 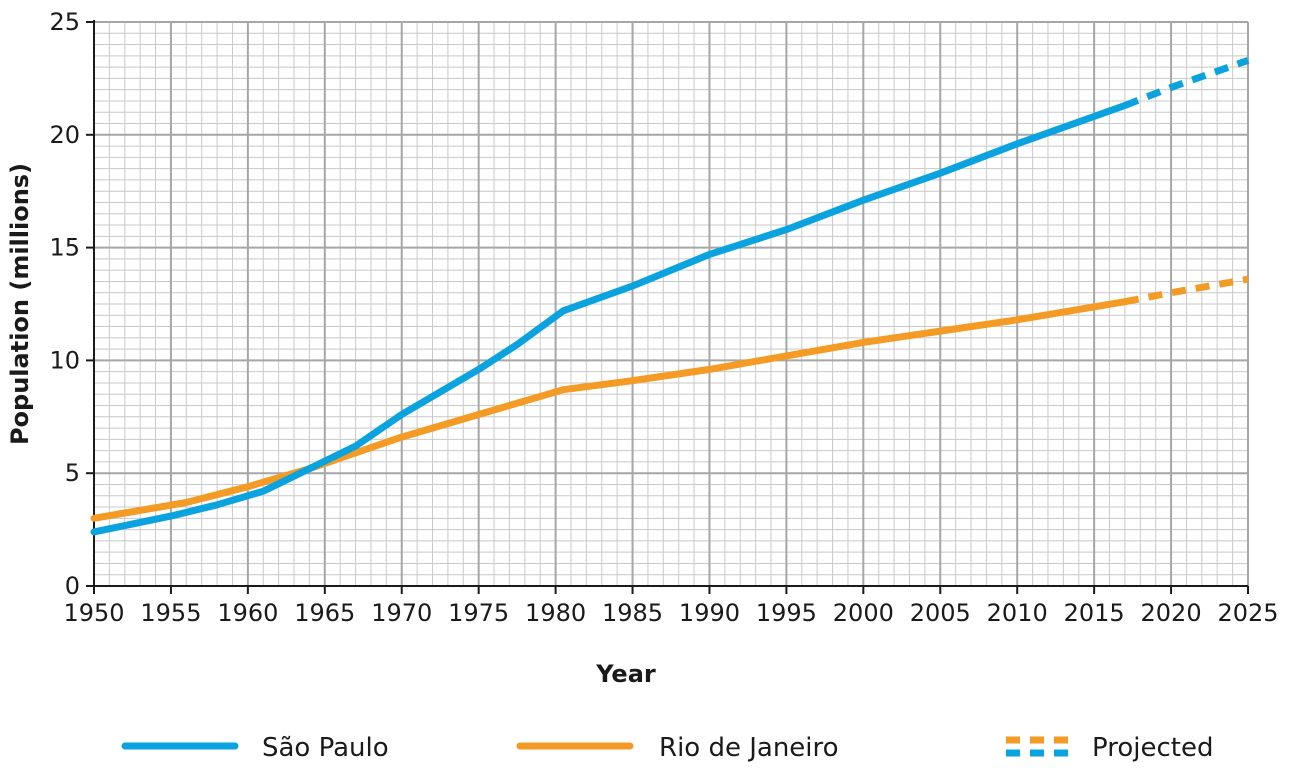 What do you see at coordinates (324, 613) in the screenshot?
I see `x-tick-label: 1965` at bounding box center [324, 613].